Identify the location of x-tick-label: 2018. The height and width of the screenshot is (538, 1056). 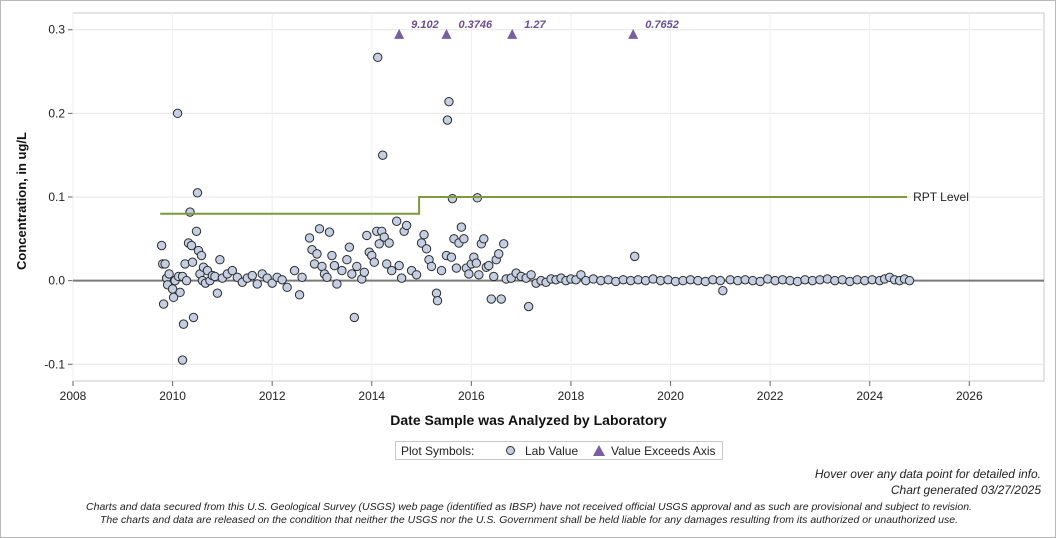
(571, 396).